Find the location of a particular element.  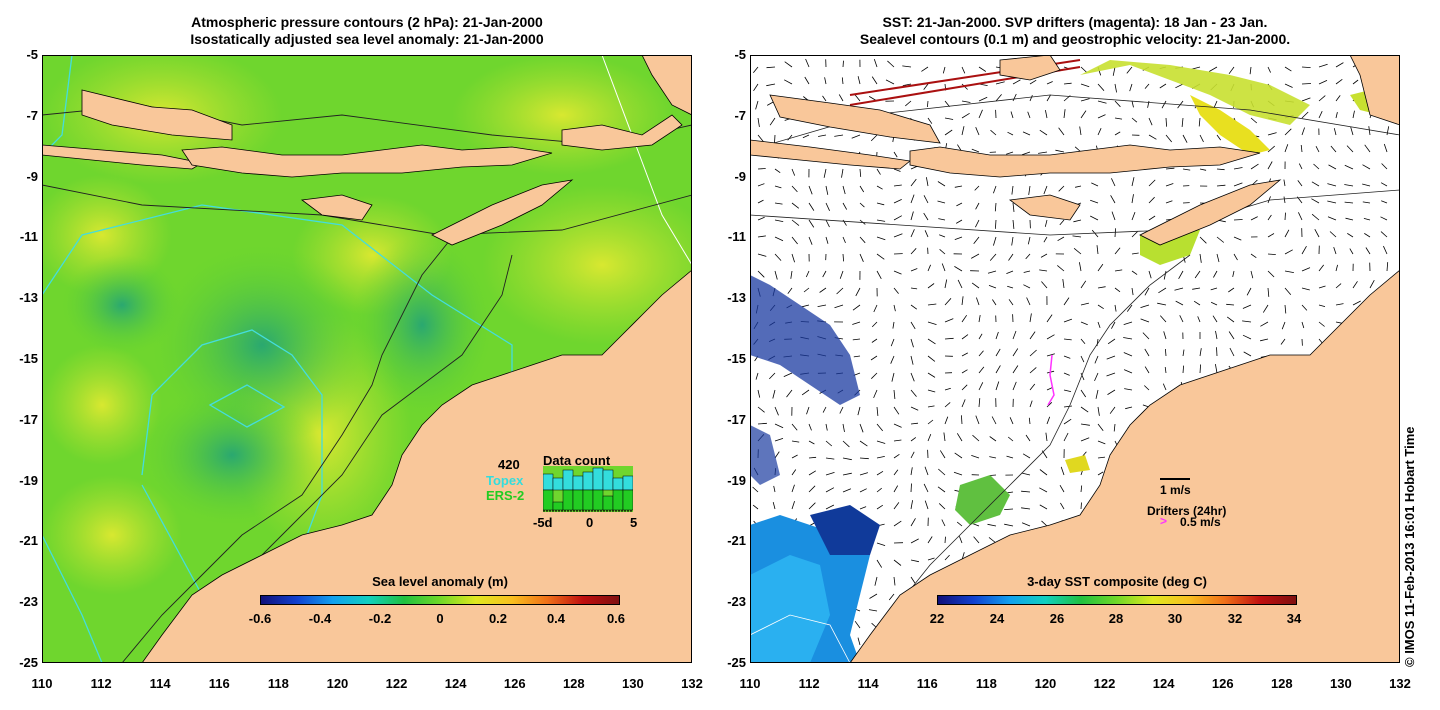

x-axis-tick-label: 126 is located at coordinates (1222, 683).